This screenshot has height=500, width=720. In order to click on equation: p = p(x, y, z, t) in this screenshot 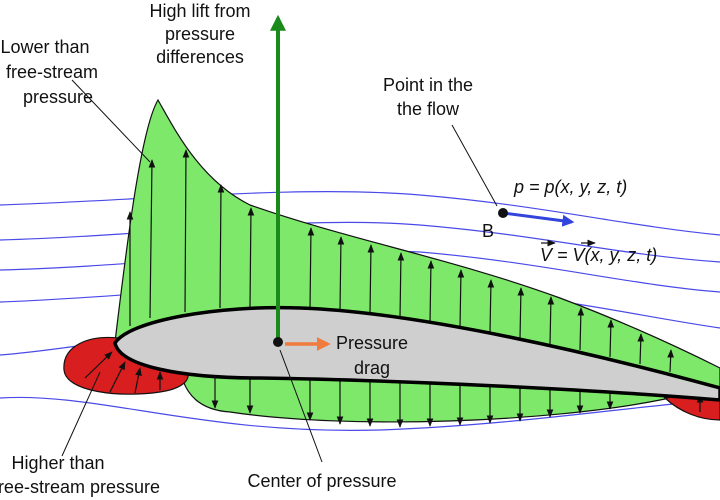, I will do `click(570, 187)`.